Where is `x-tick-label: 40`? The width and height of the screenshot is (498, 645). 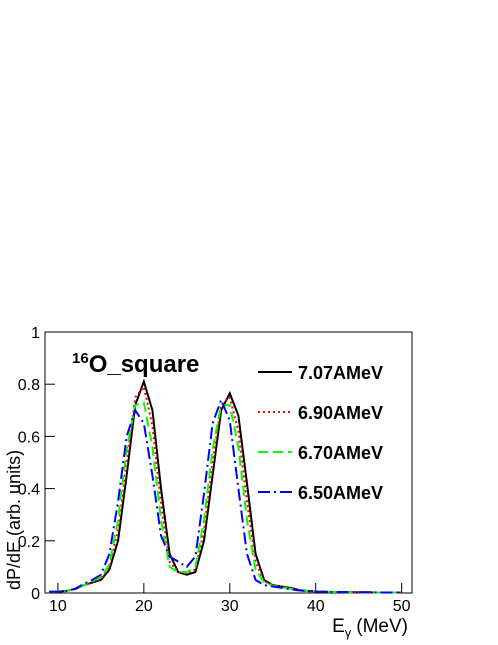 x-tick-label: 40 is located at coordinates (316, 606).